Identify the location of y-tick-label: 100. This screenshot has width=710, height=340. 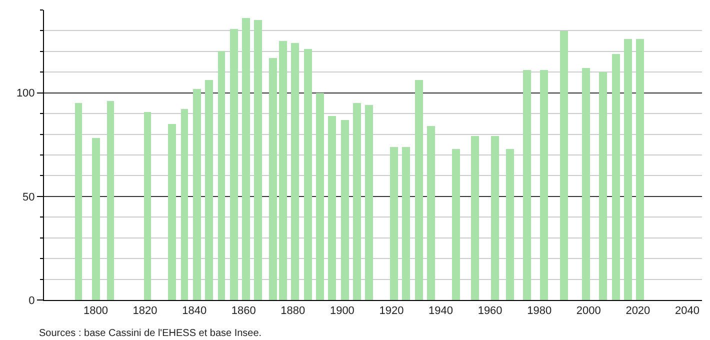
(25, 94).